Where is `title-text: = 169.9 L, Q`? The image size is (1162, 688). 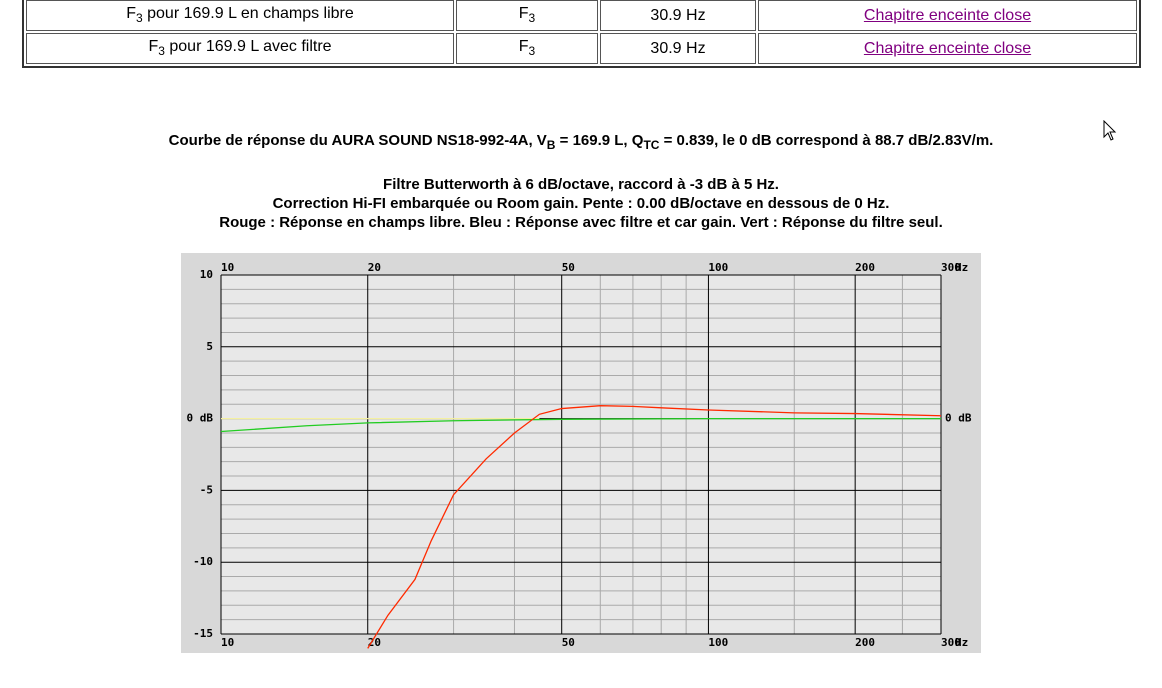
title-text: = 169.9 L, Q is located at coordinates (599, 140).